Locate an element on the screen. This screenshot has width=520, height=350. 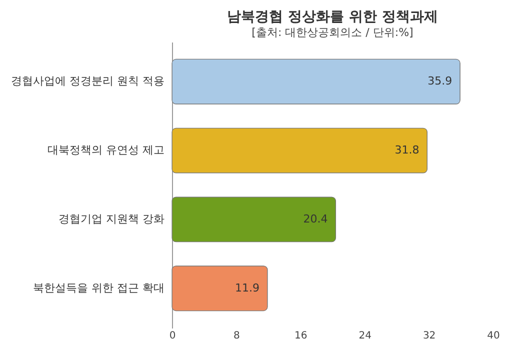
data-label: 11.9 is located at coordinates (247, 287).